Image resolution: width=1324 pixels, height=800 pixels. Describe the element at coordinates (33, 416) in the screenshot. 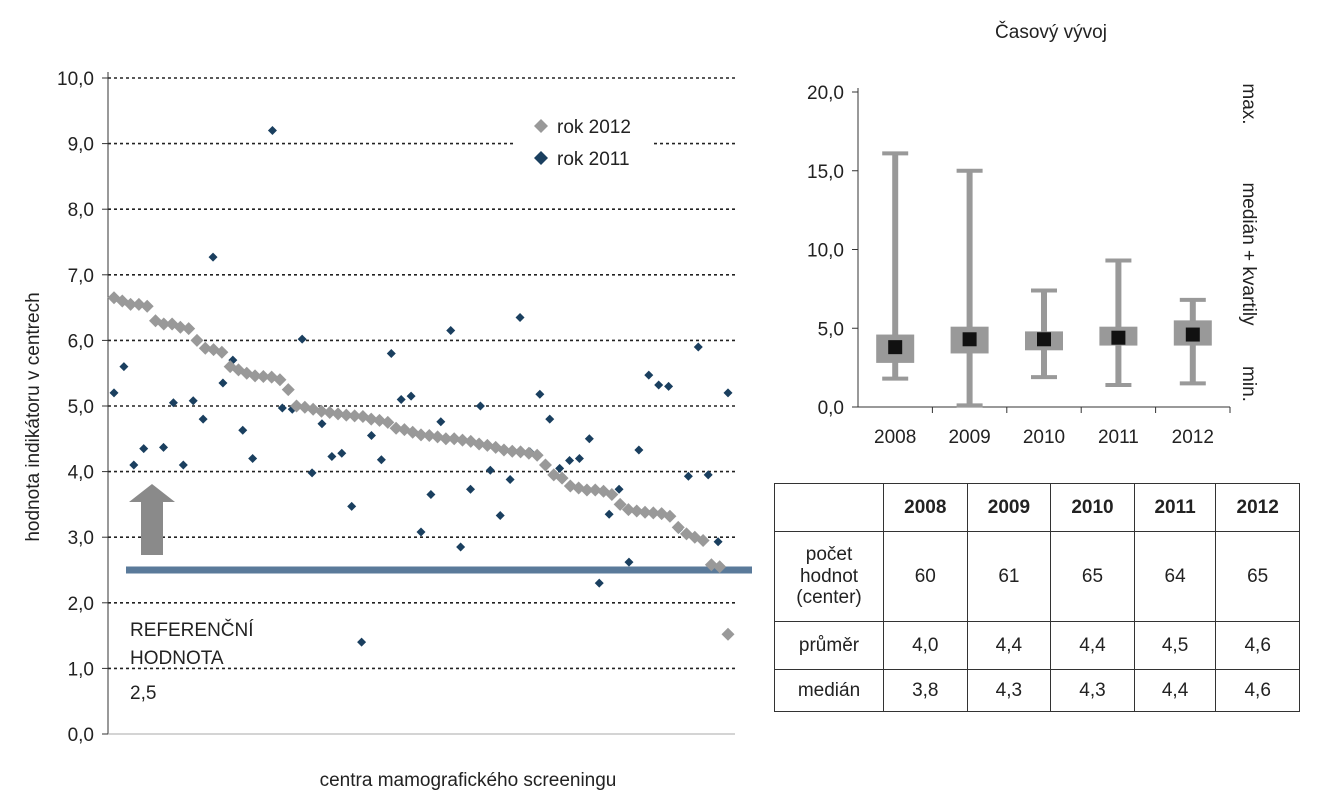

I see `scatter-y-axis-label: hodnota indikátoru v centrech` at that location.